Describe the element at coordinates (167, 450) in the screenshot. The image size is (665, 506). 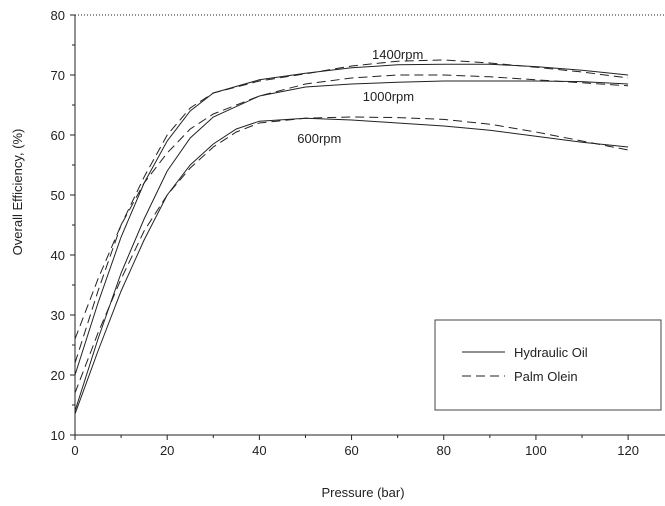
I see `x-tick-label: 20` at that location.